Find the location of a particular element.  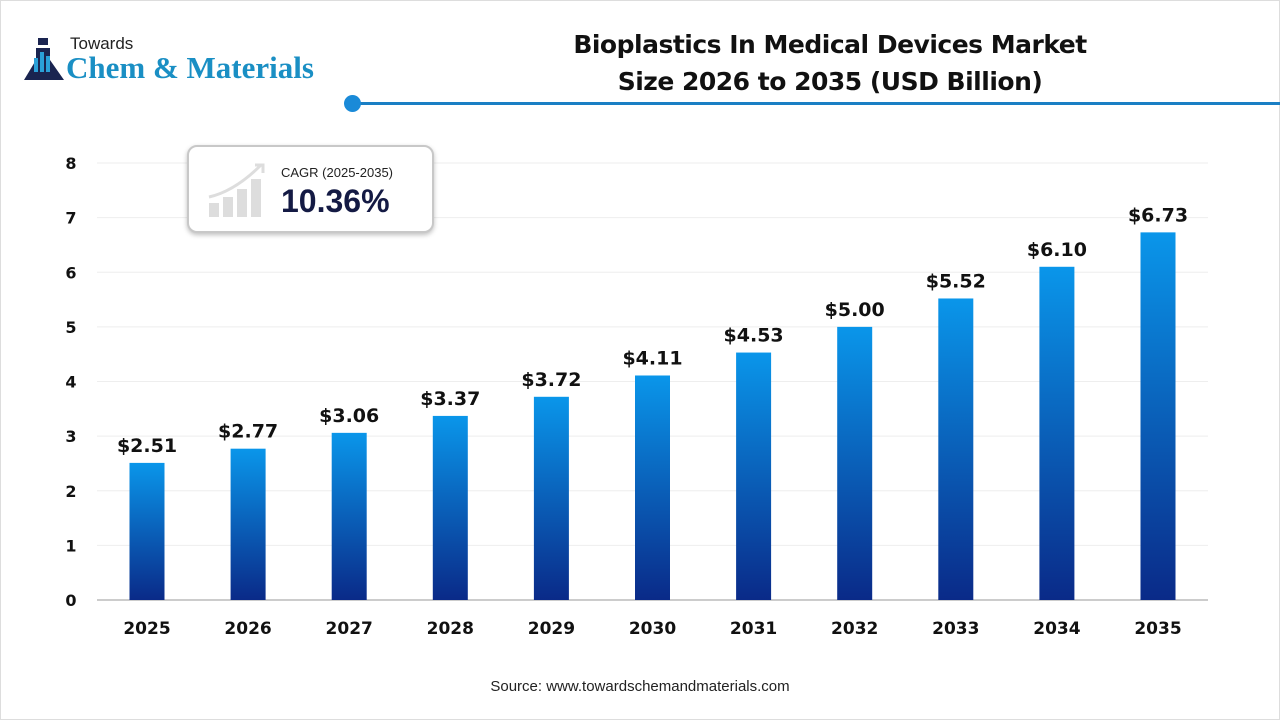

title-line-1: Bioplastics In Medical Devices Market is located at coordinates (830, 44).